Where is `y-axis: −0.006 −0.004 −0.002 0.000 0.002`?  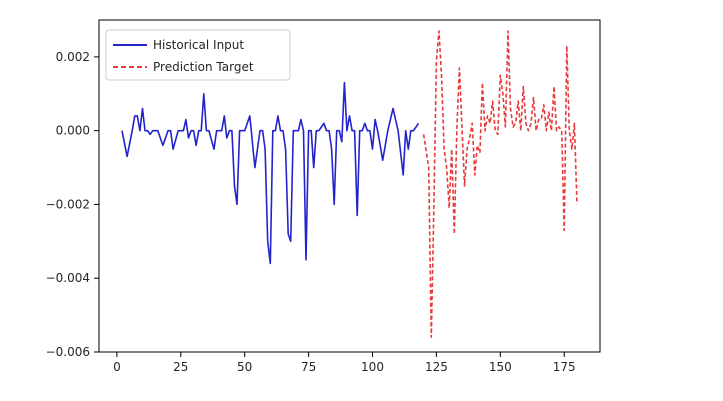
y-axis: −0.006 −0.004 −0.002 0.000 0.002 is located at coordinates (72, 204).